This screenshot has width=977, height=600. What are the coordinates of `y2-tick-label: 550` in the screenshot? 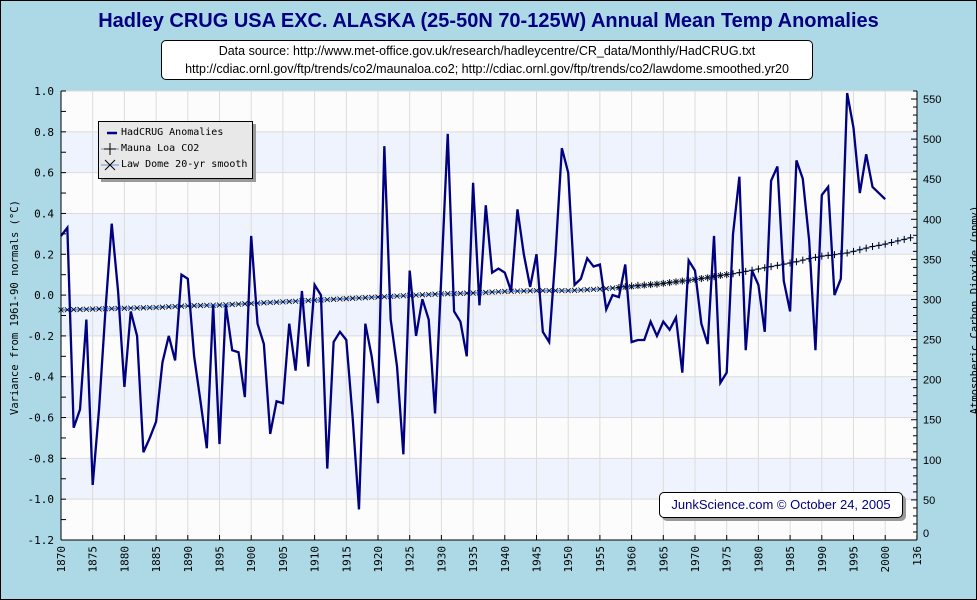 It's located at (932, 100).